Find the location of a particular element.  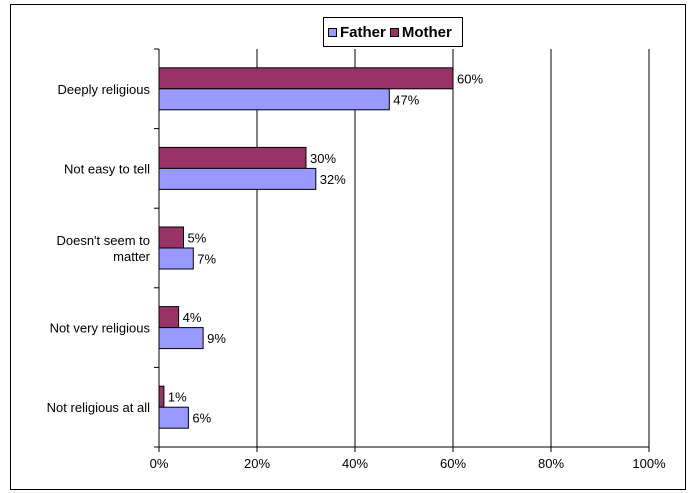

value-label-mother-not-easy-to-tell: 30% is located at coordinates (323, 158).